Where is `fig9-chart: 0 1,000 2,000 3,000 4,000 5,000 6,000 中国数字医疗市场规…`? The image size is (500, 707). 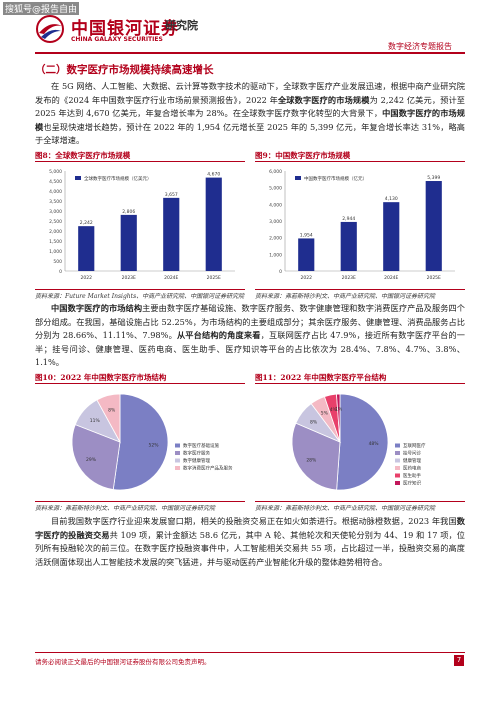 fig9-chart: 0 1,000 2,000 3,000 4,000 5,000 6,000 中国数字医疗市场规… is located at coordinates (362, 225).